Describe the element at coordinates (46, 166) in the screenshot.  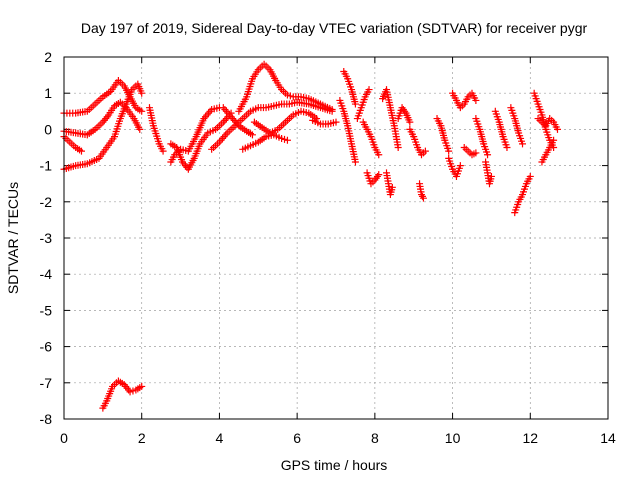
I see `y-tick-label: -1` at that location.